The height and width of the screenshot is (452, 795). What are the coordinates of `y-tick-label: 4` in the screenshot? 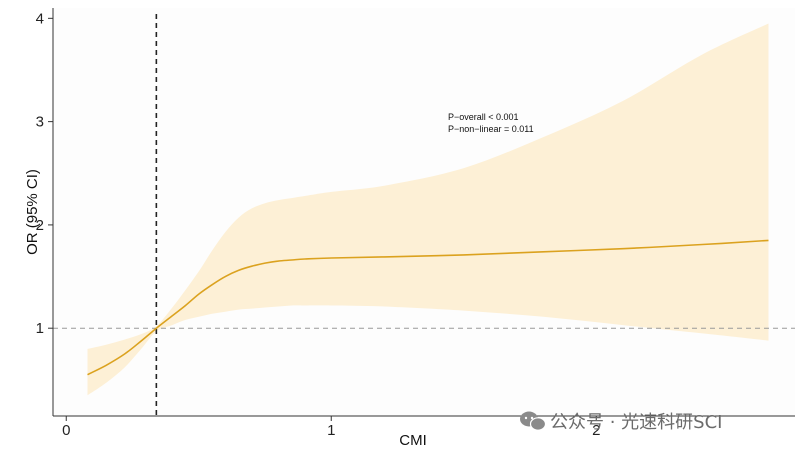 It's located at (40, 18).